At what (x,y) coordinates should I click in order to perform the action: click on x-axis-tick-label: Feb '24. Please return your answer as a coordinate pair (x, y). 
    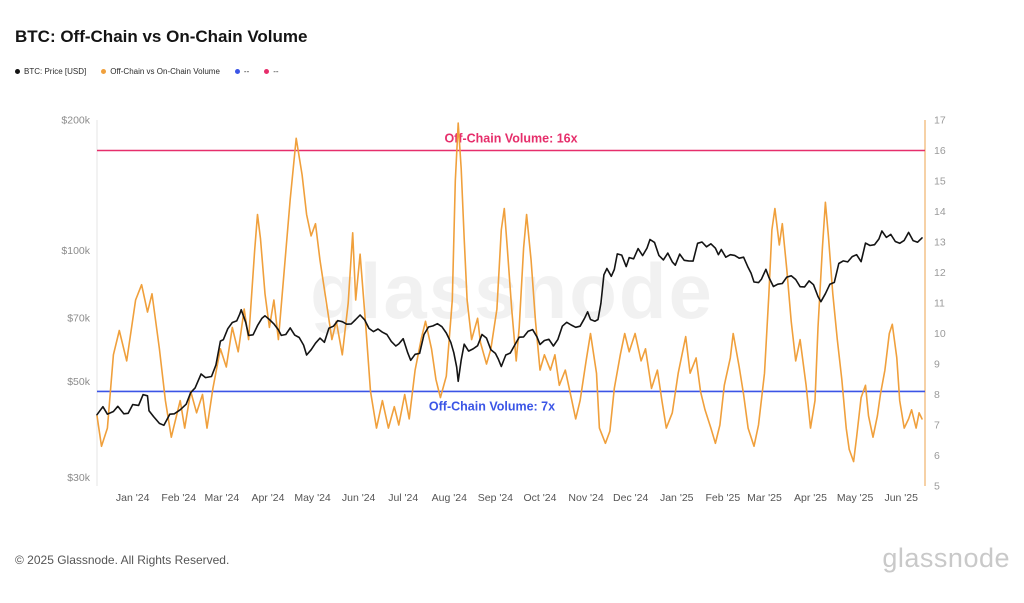
    Looking at the image, I should click on (178, 498).